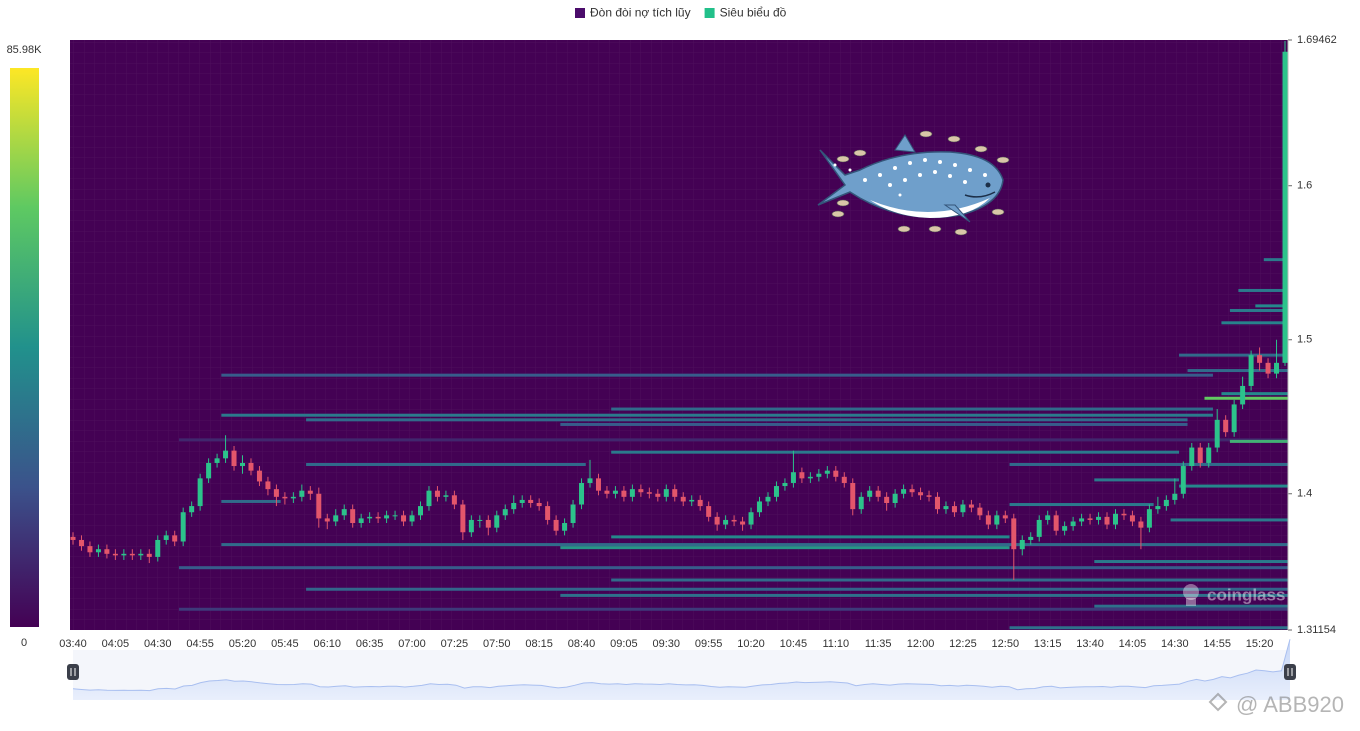 This screenshot has height=731, width=1360. I want to click on x-tick-label: 03:40, so click(73, 644).